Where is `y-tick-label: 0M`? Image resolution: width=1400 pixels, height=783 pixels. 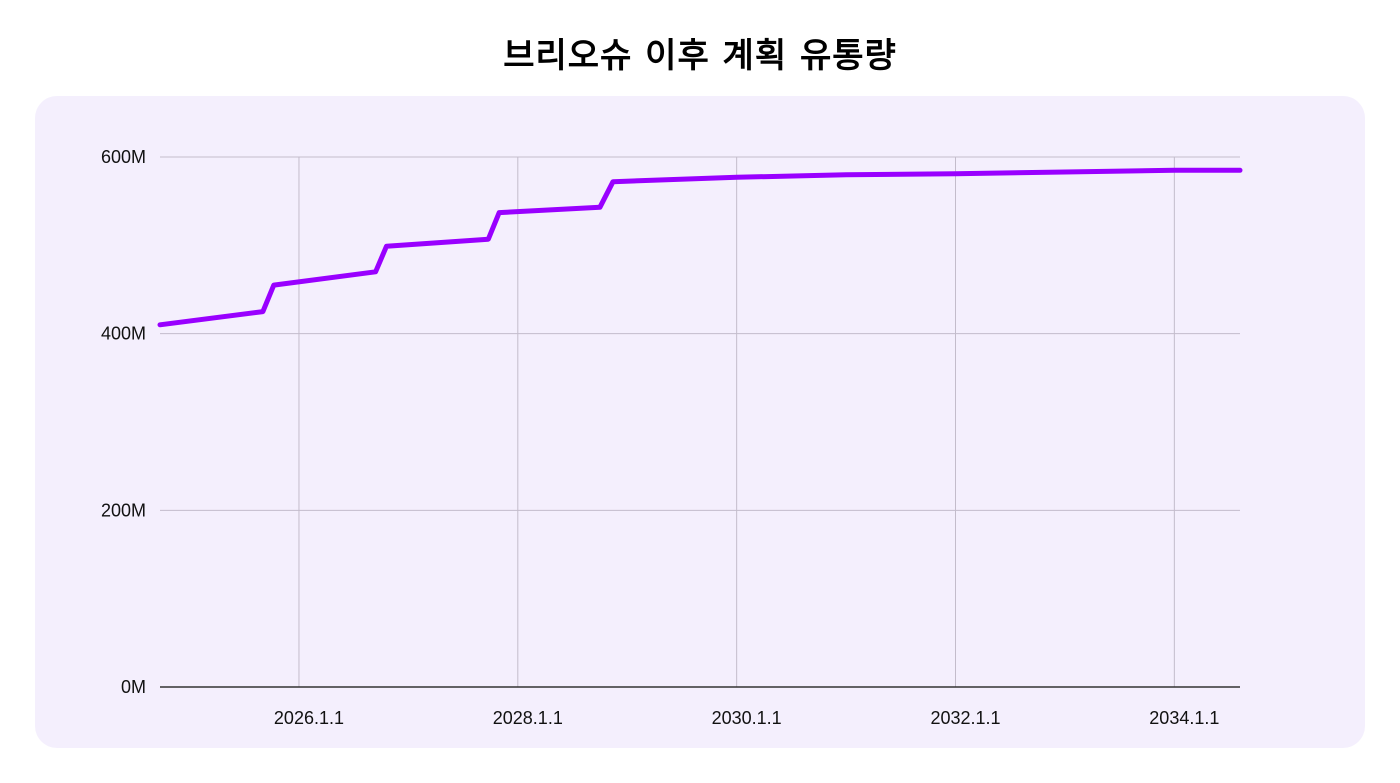
y-tick-label: 0M is located at coordinates (133, 687).